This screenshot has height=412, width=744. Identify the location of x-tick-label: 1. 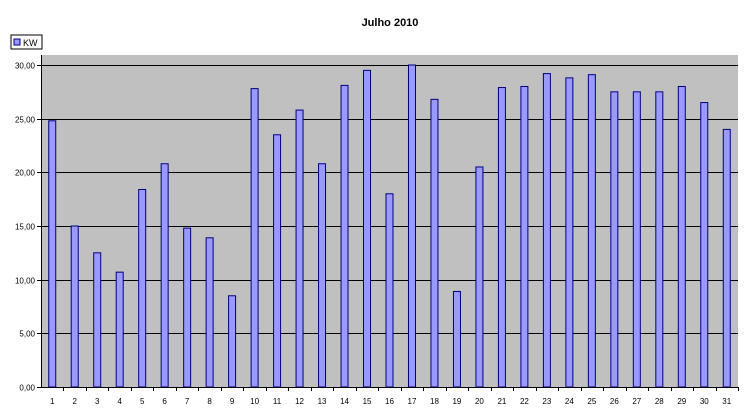
(52, 401).